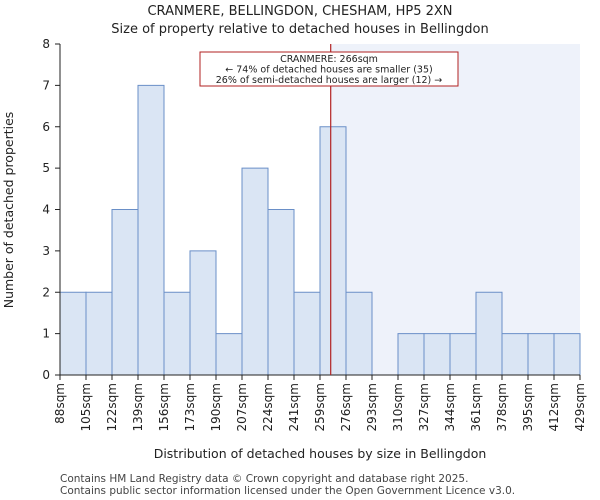 This screenshot has width=600, height=500. I want to click on x-tick-label: 259sqm, so click(320, 407).